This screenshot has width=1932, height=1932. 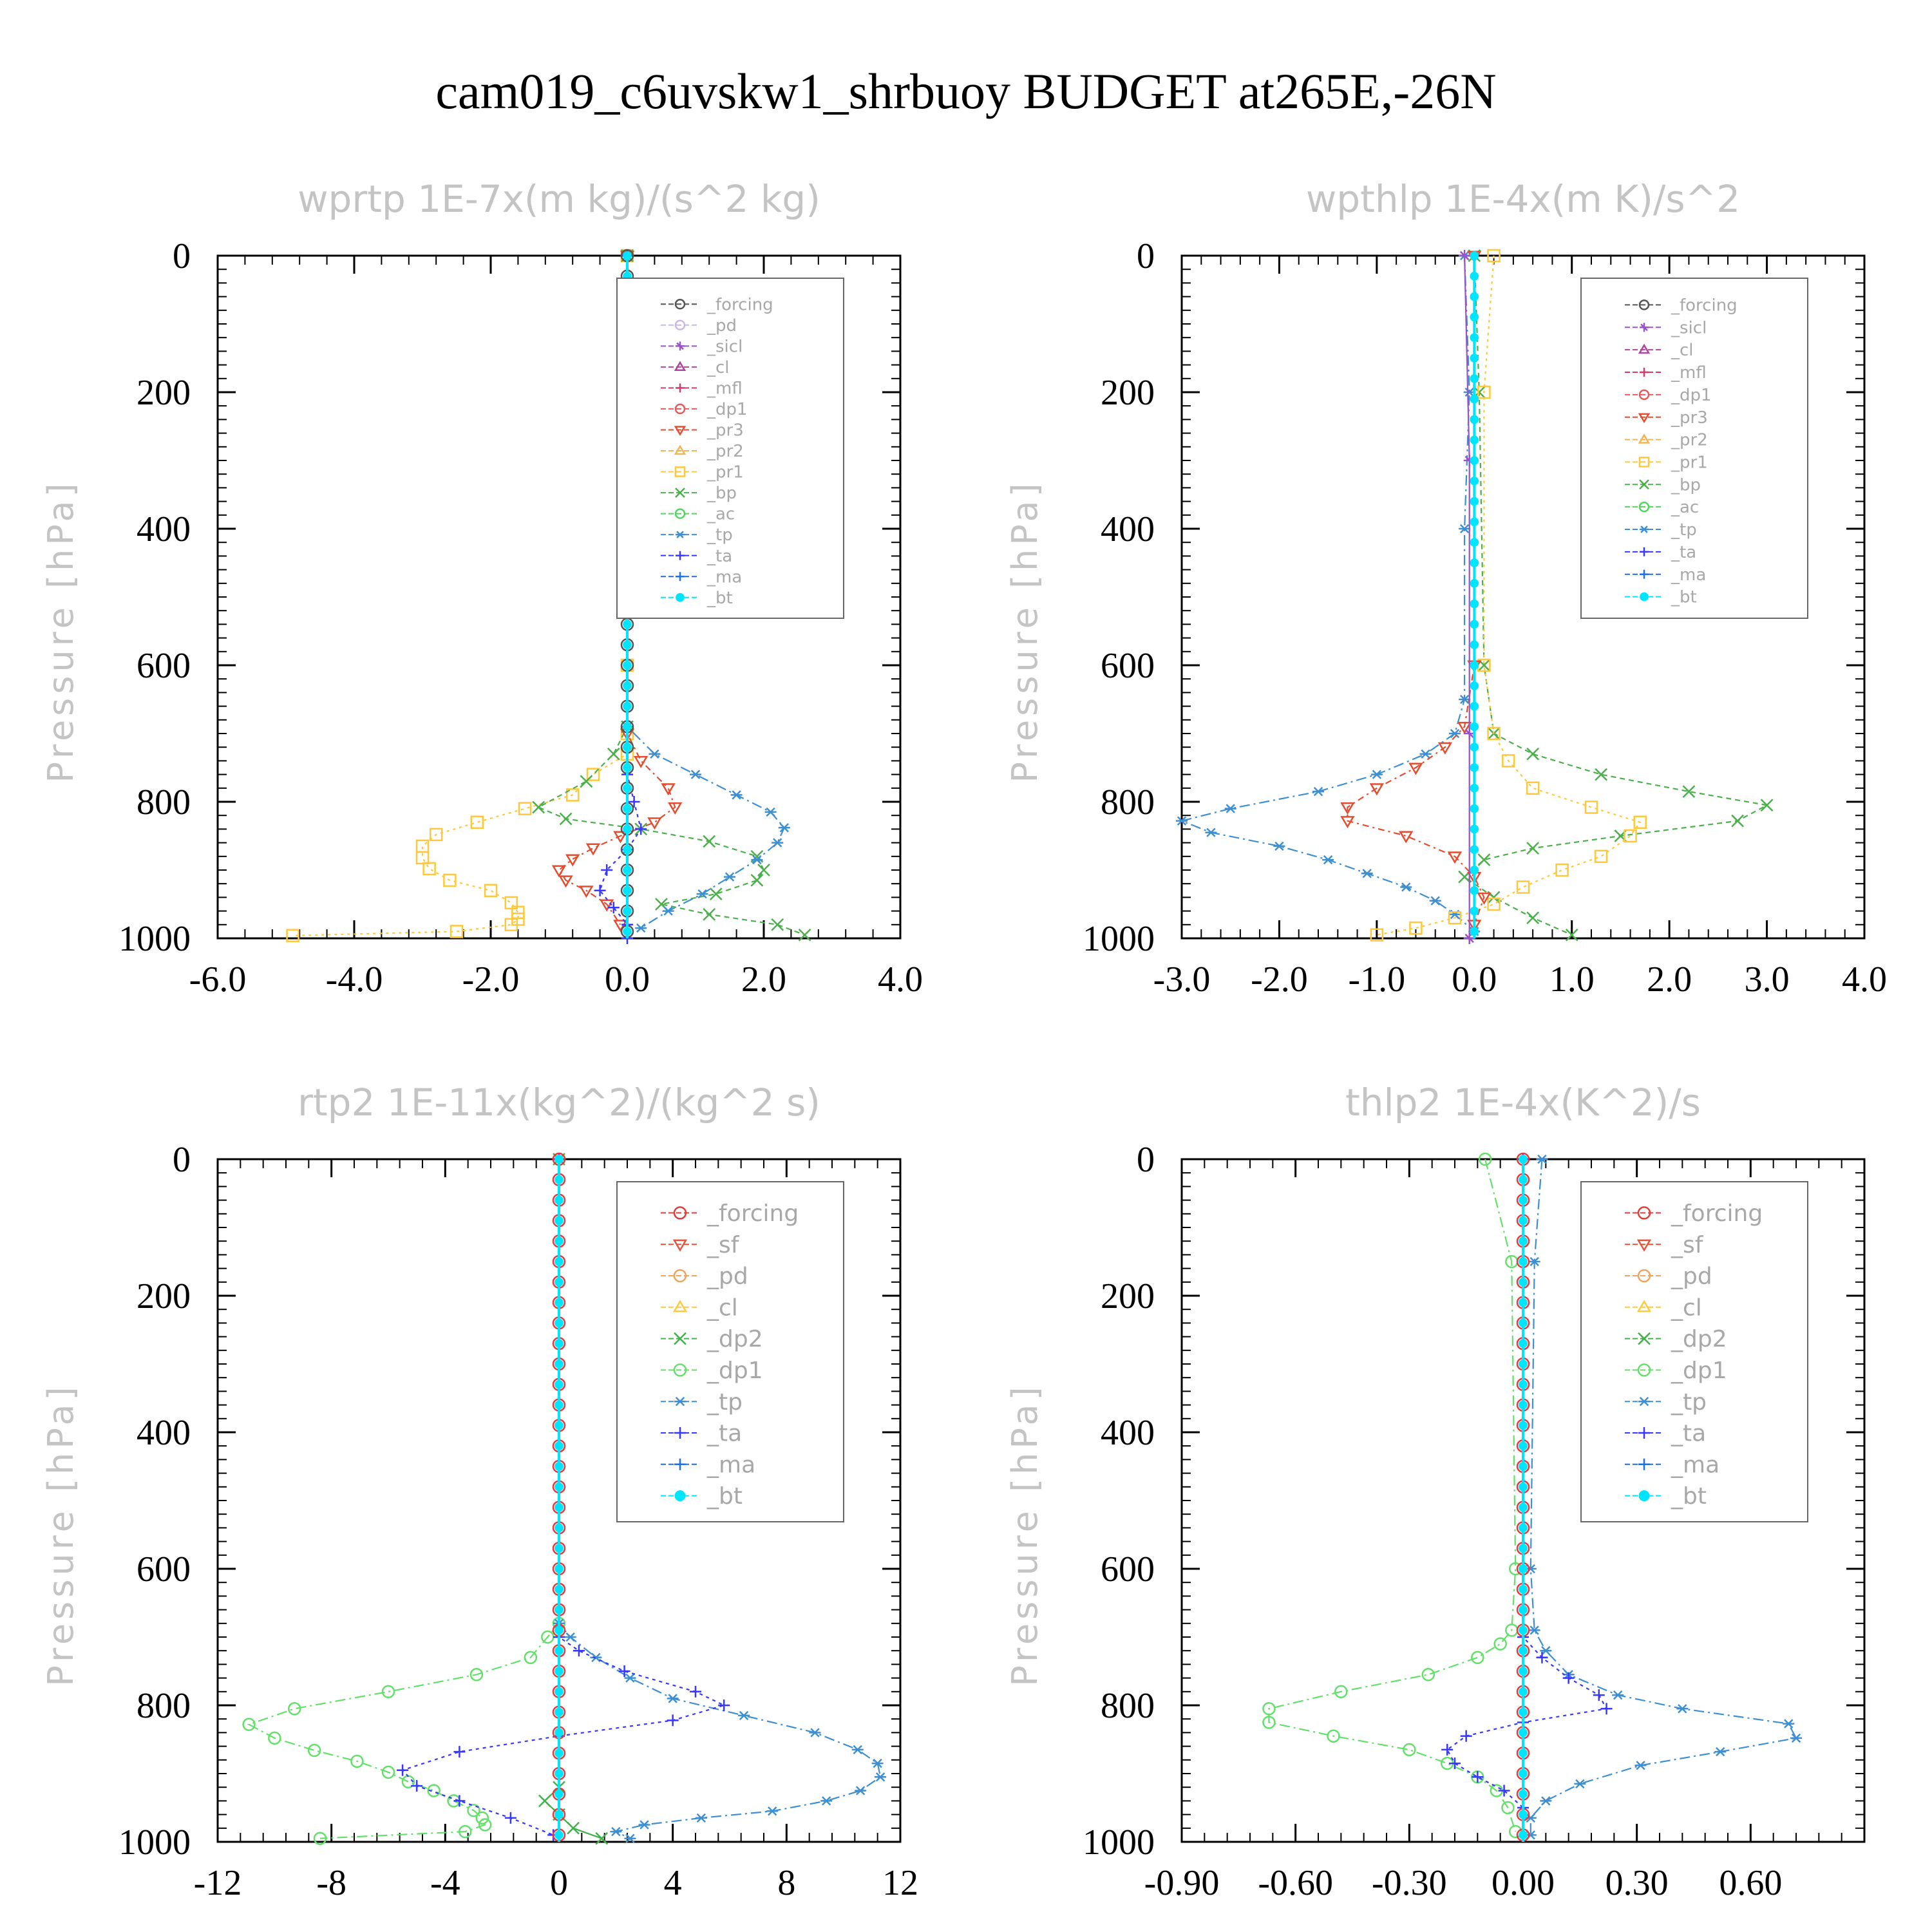 I want to click on x-tick-label: 2.0, so click(x=1669, y=979).